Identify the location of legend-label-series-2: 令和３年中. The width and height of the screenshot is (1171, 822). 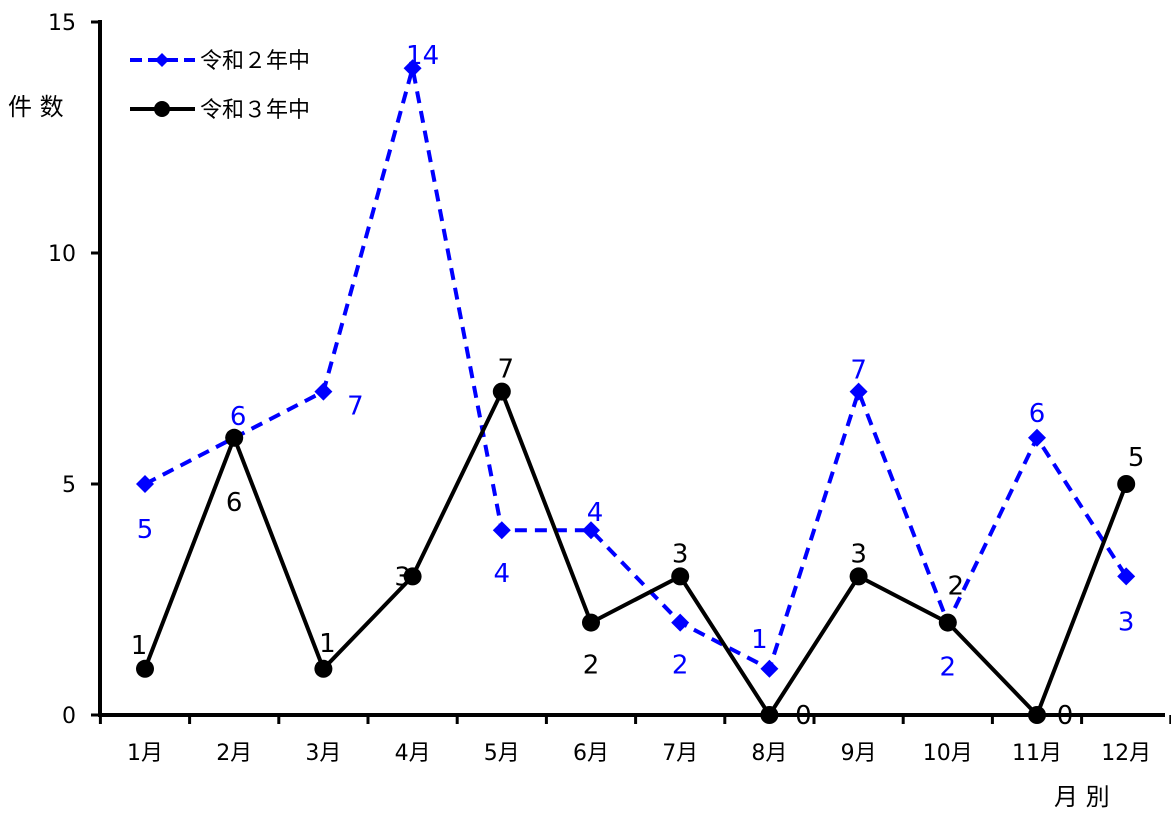
(255, 110).